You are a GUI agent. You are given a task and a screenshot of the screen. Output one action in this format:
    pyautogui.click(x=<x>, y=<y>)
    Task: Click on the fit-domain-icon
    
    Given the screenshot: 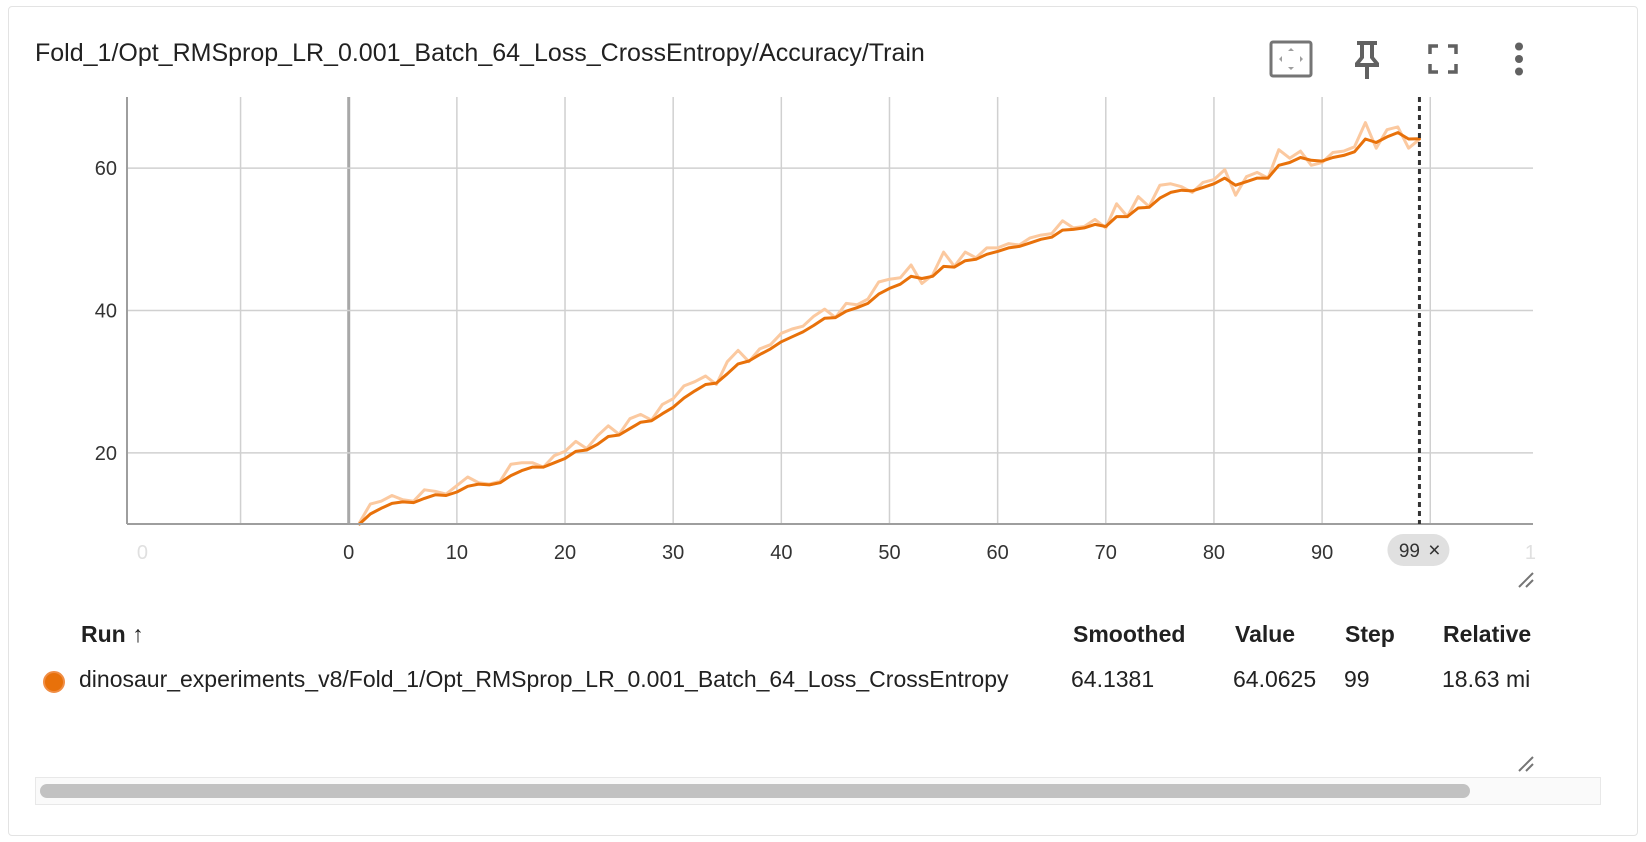 What is the action you would take?
    pyautogui.click(x=1291, y=59)
    